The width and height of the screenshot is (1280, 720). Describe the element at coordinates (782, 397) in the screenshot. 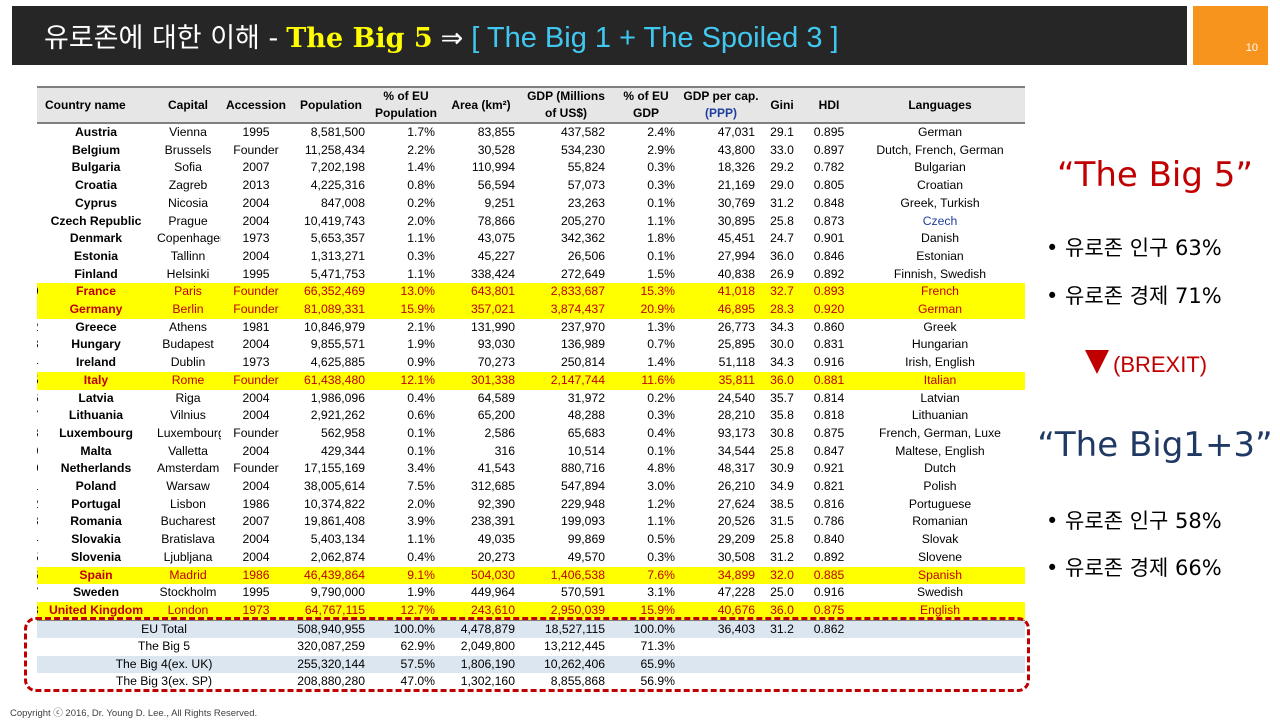

I see `gini-cell: 35.7` at that location.